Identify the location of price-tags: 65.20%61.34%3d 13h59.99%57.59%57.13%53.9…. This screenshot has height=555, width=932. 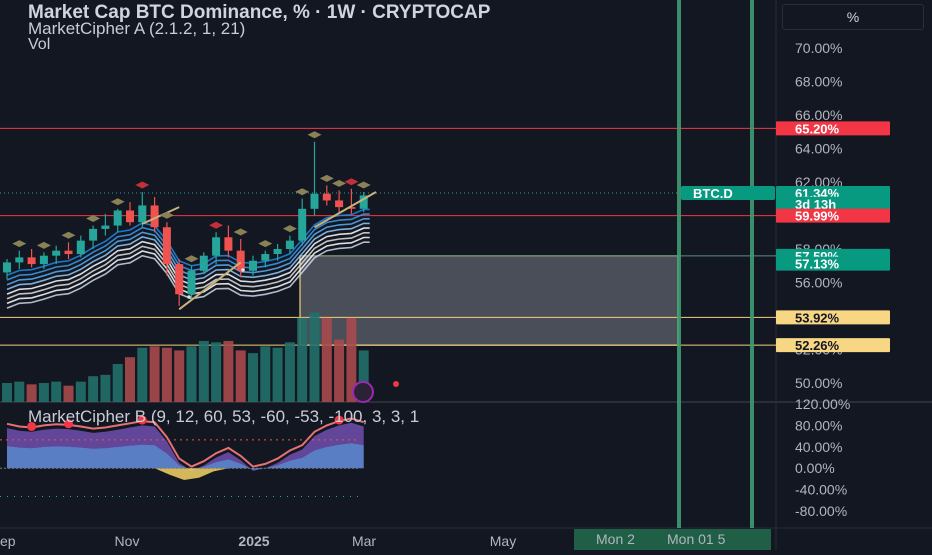
(785, 237).